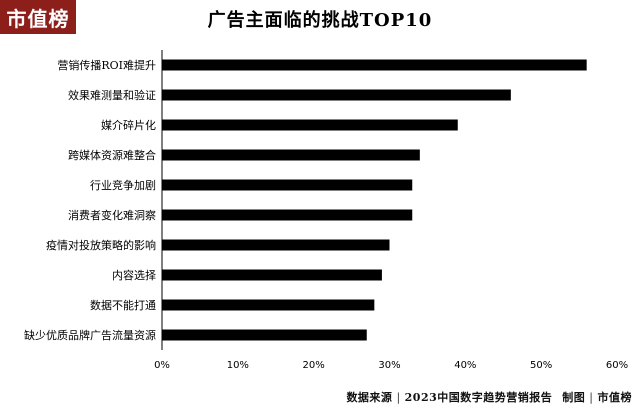 This screenshot has width=640, height=409. What do you see at coordinates (123, 305) in the screenshot?
I see `category-label: 数据不能打通` at bounding box center [123, 305].